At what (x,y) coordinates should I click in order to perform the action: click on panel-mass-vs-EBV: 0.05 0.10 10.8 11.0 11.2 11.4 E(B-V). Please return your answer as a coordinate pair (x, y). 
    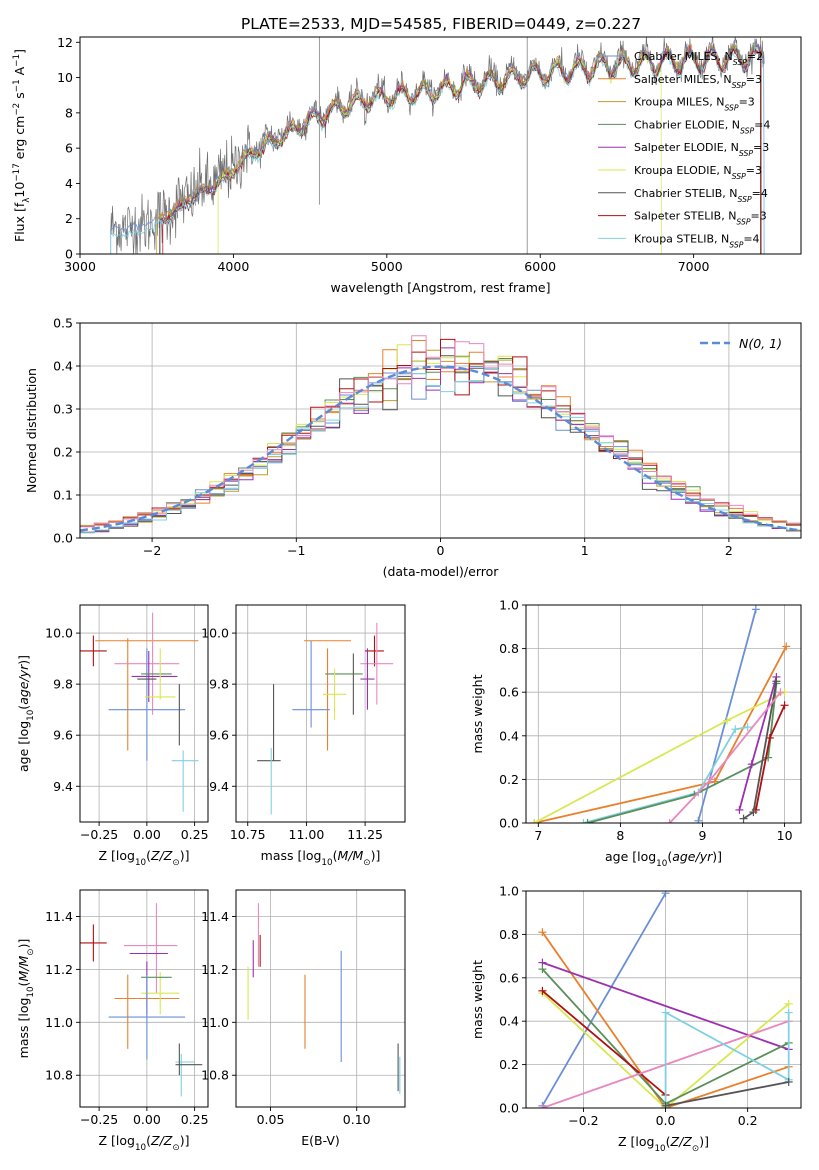
    Looking at the image, I should click on (303, 1018).